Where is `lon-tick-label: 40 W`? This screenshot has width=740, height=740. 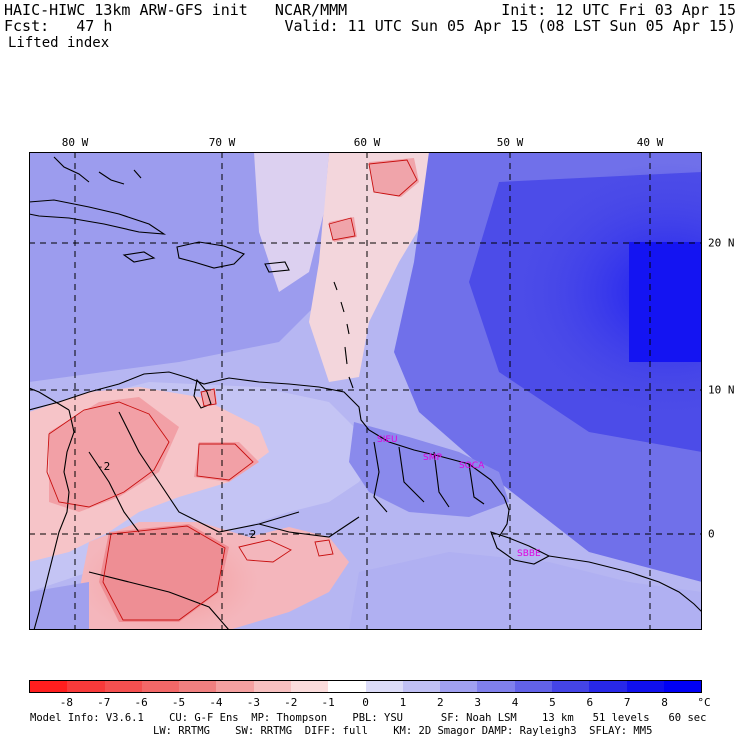 lon-tick-label: 40 W is located at coordinates (650, 142).